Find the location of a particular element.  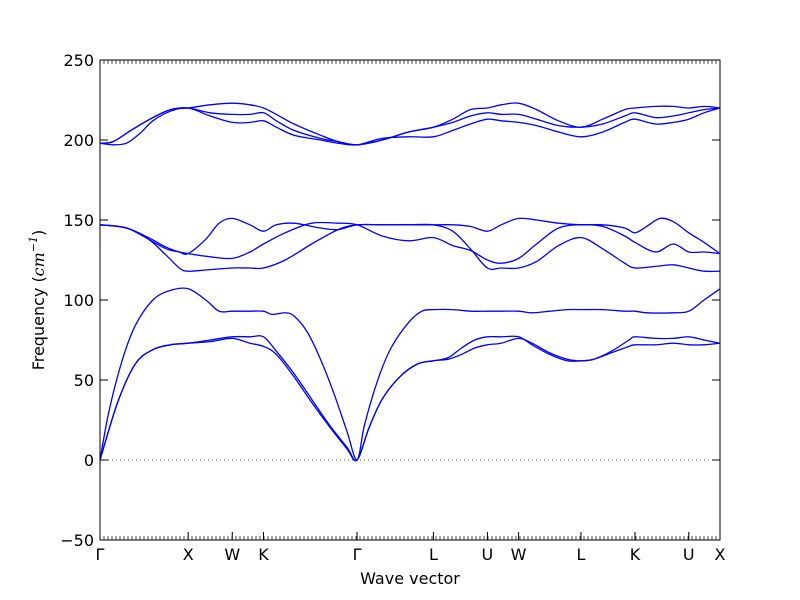

y-axis-label-suffix: ) is located at coordinates (38, 233).